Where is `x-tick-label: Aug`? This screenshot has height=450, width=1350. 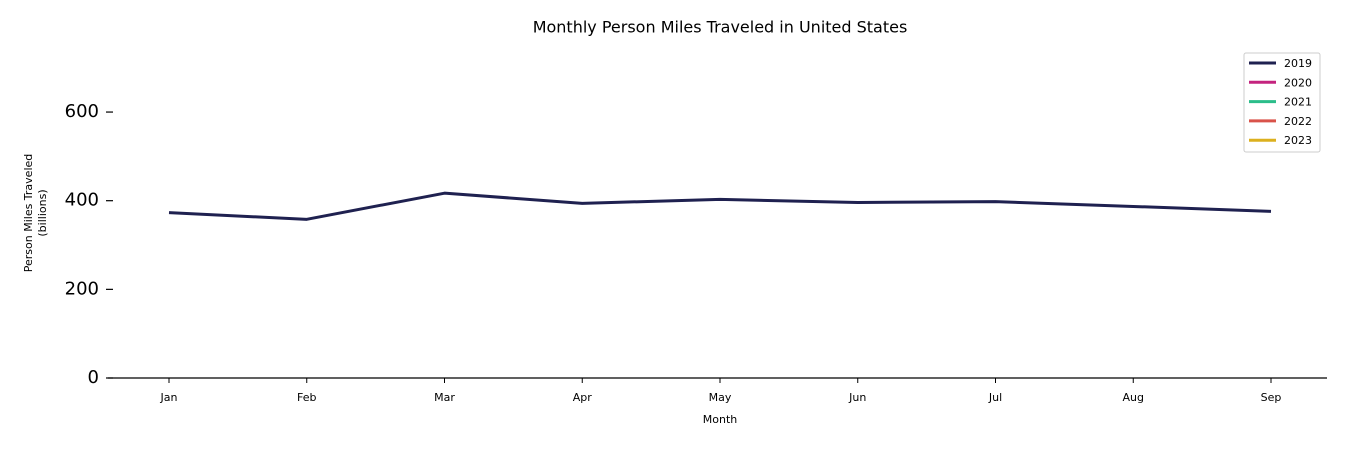 x-tick-label: Aug is located at coordinates (1133, 397).